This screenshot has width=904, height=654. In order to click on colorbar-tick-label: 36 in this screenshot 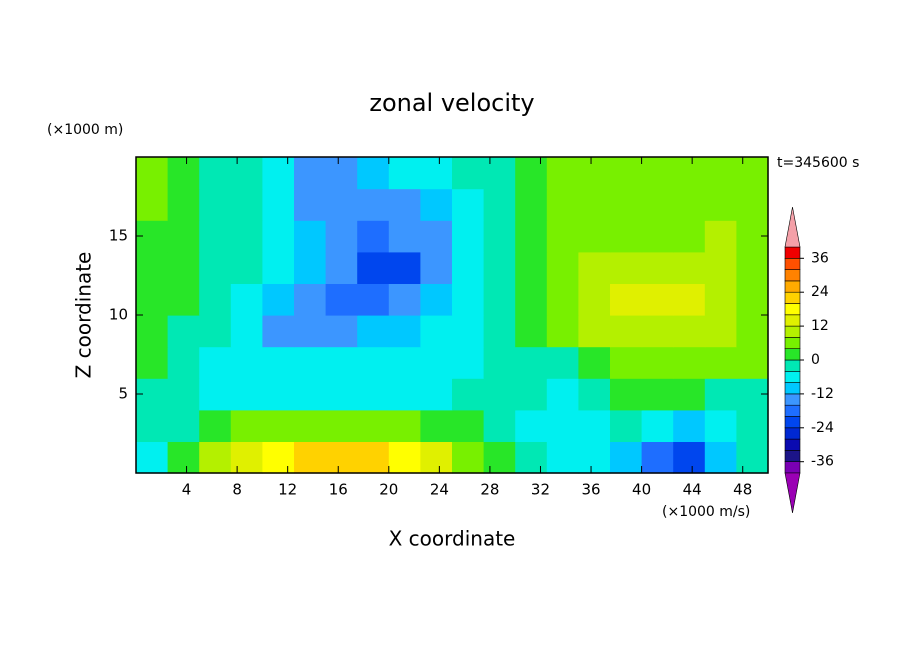, I will do `click(820, 258)`.